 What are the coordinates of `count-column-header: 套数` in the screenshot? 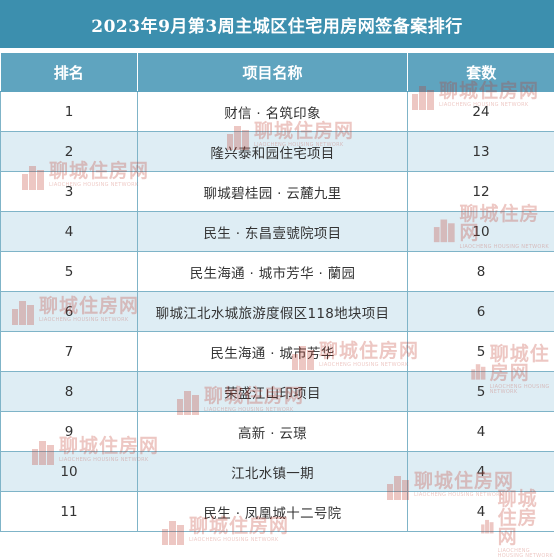 It's located at (481, 72).